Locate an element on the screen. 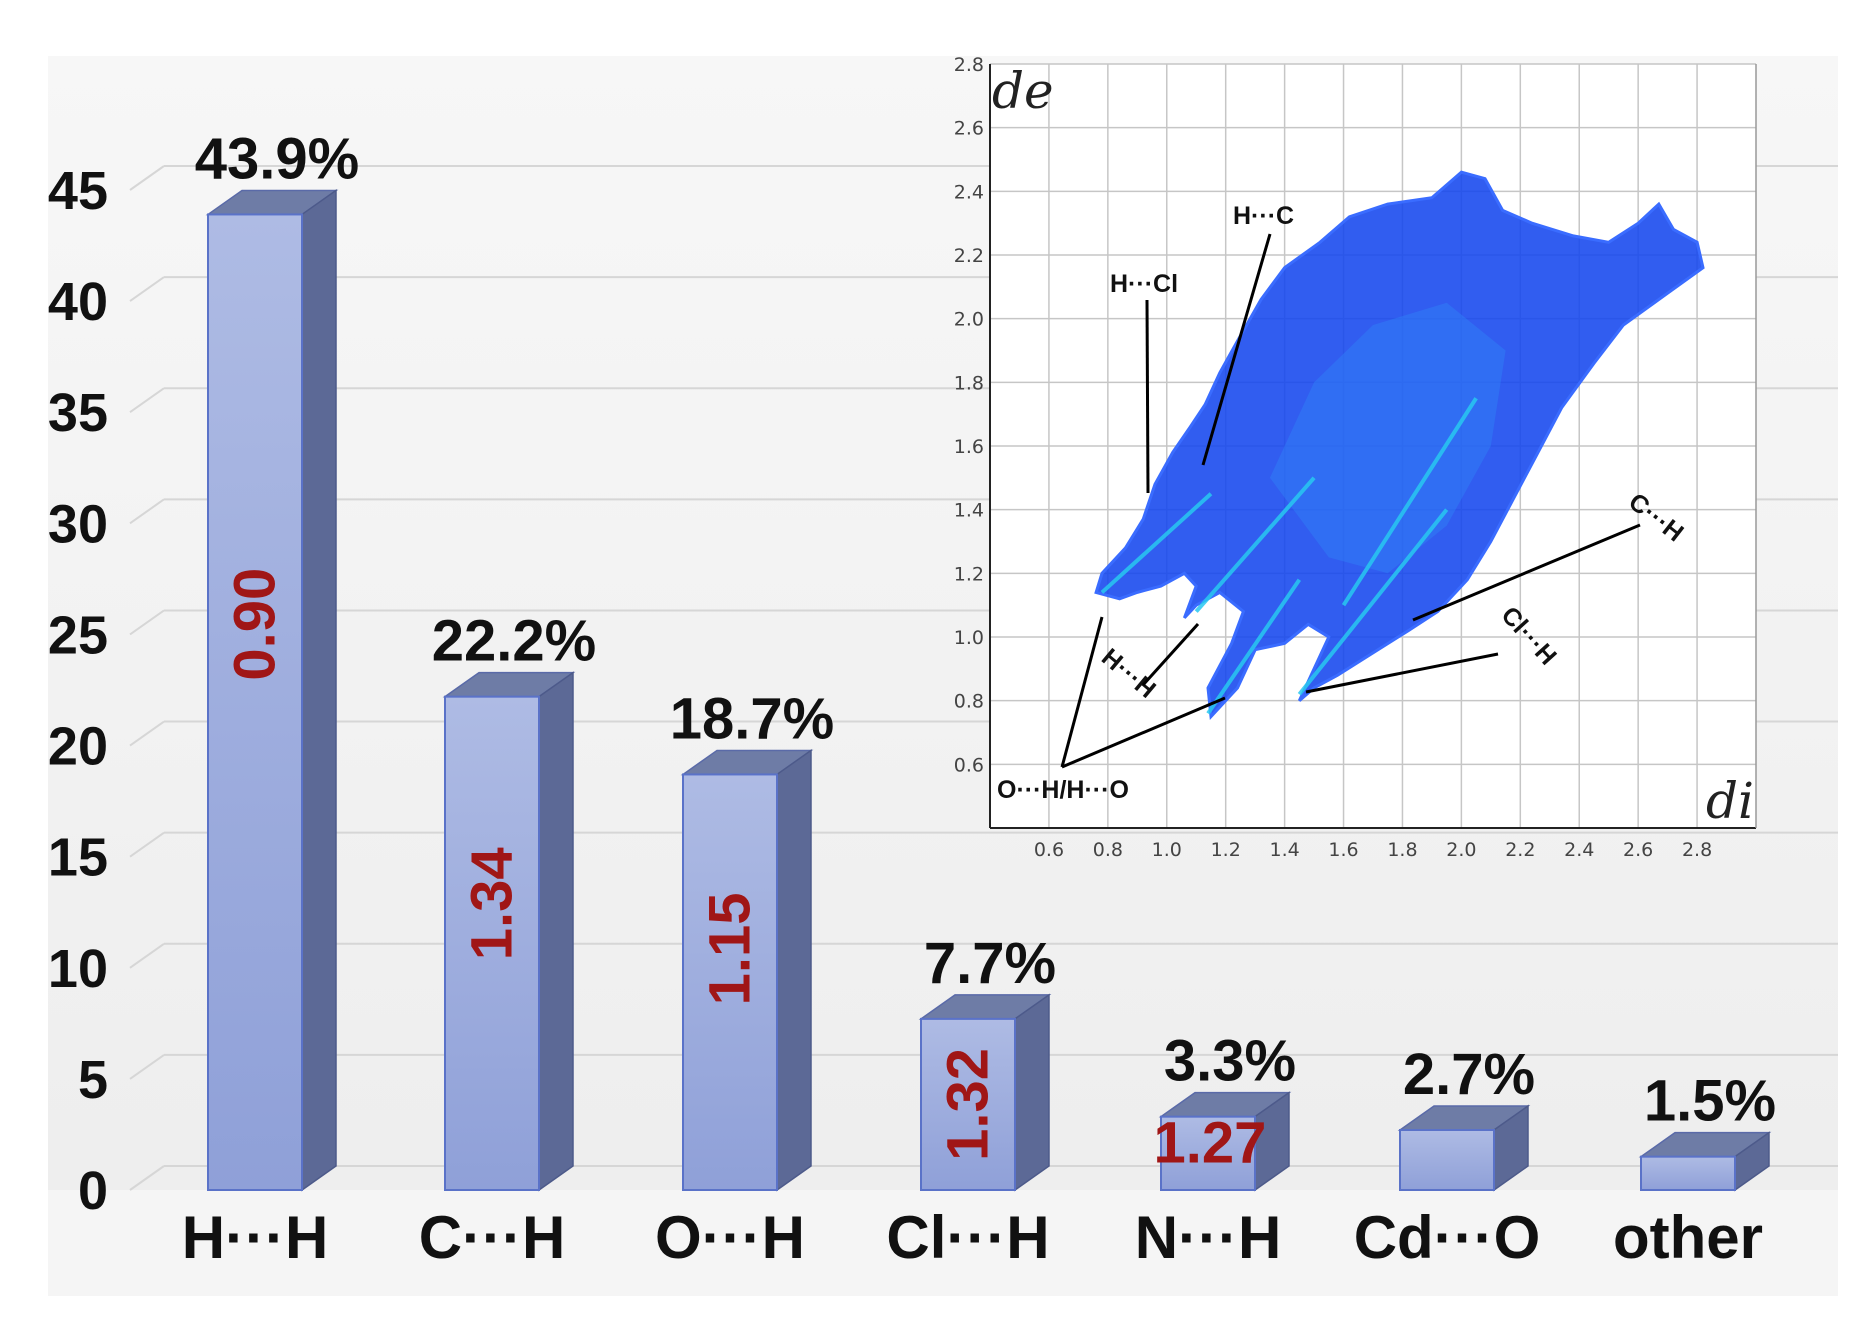 The image size is (1866, 1342). inset-y-tick-label: 0.6 is located at coordinates (969, 765).